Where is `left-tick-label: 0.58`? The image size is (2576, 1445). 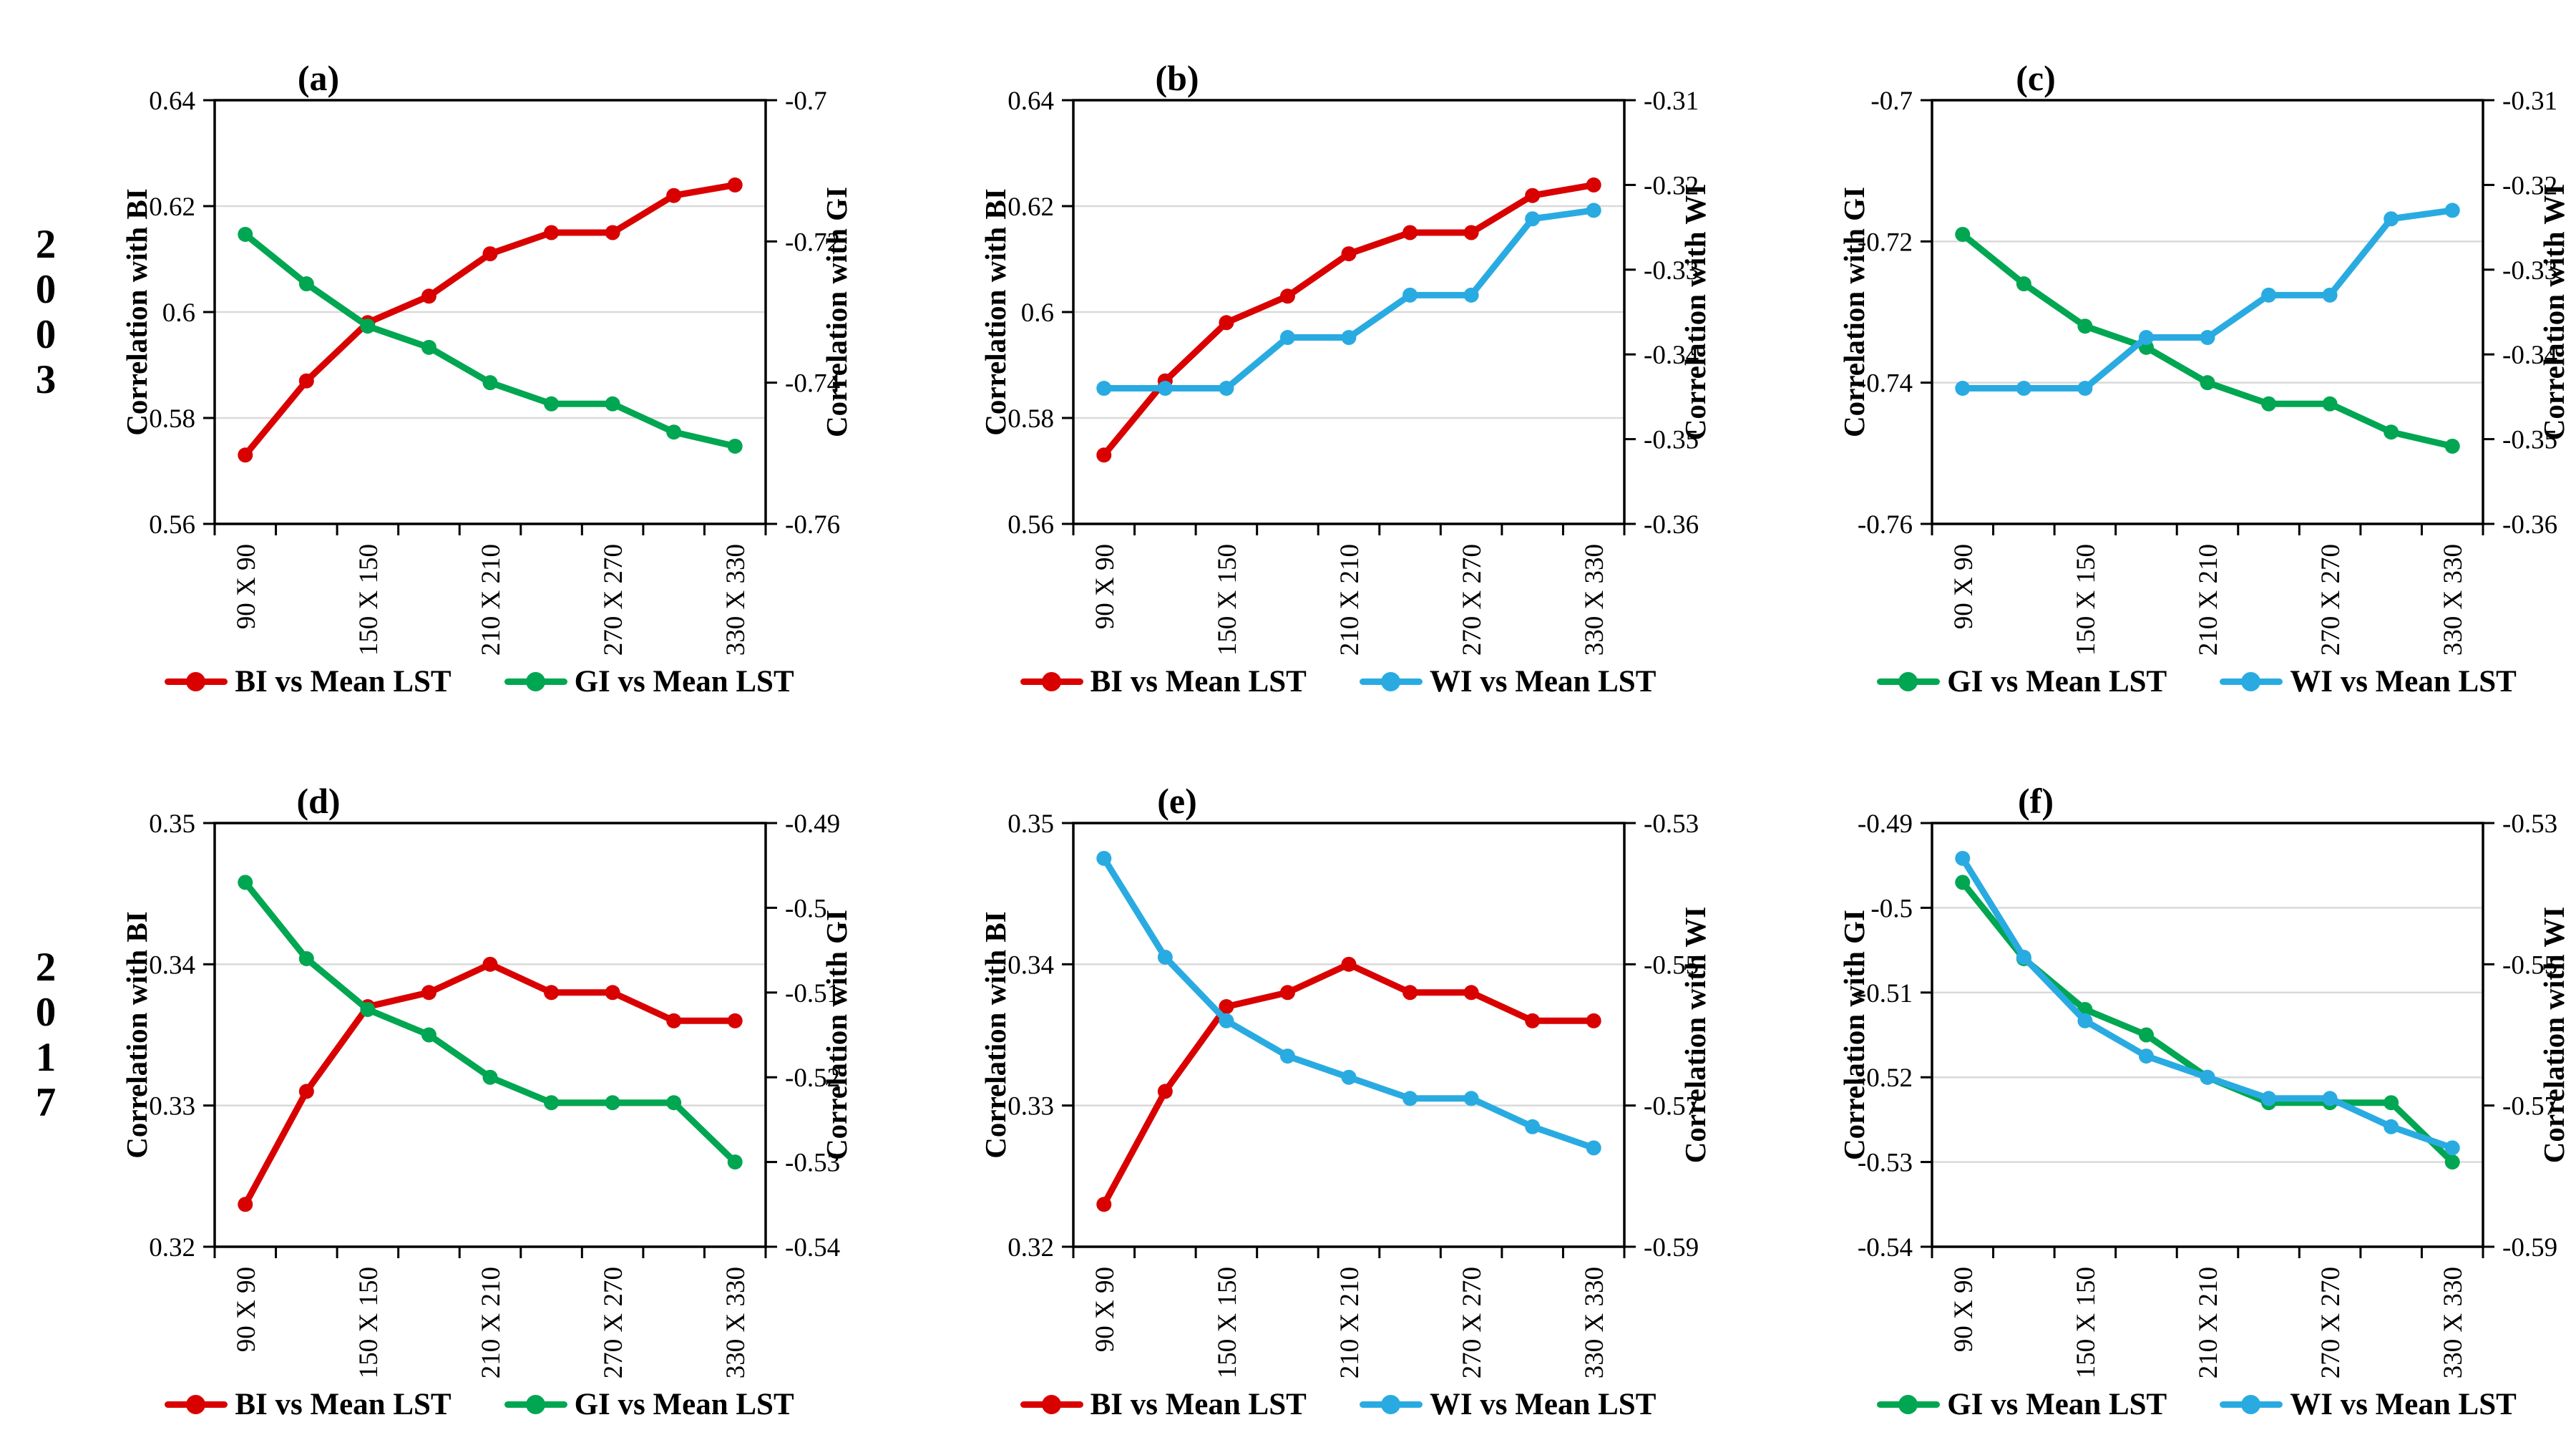
left-tick-label: 0.58 is located at coordinates (172, 419).